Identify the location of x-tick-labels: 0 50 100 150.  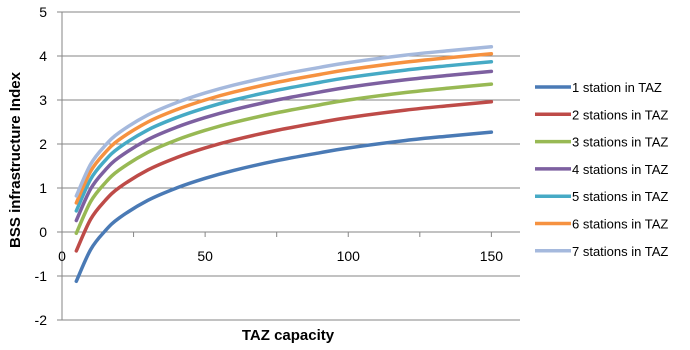
(280, 256).